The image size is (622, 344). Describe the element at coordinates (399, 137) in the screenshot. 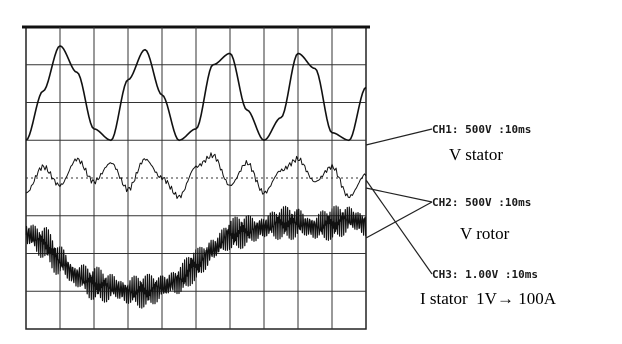

I see `ch1-leader` at that location.